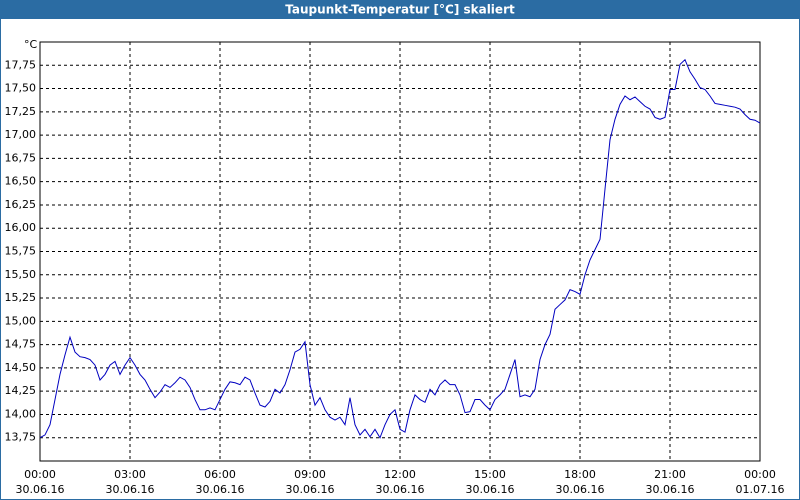 This screenshot has width=800, height=500. I want to click on y-tick-label: 16,75, so click(21, 157).